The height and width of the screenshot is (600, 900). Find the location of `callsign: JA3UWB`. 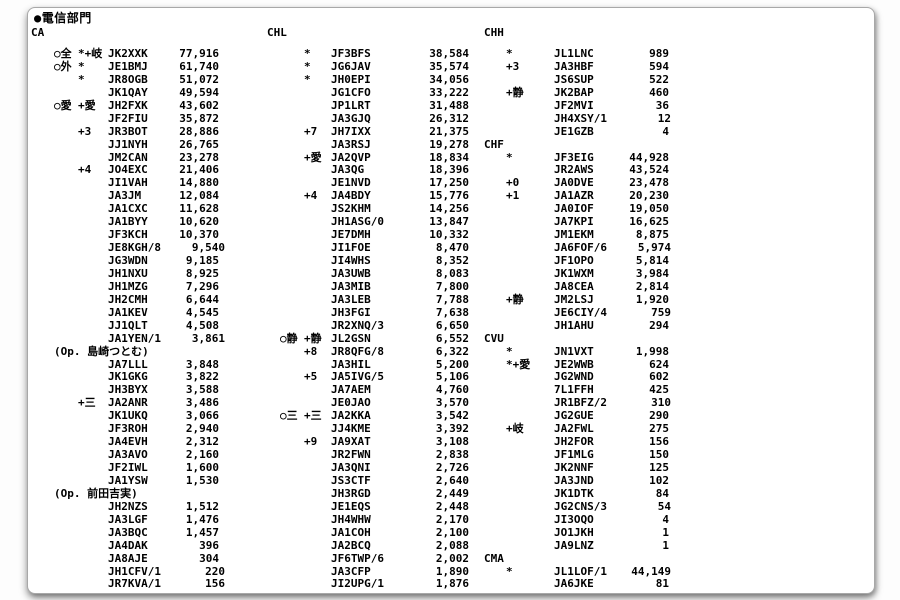

callsign: JA3UWB is located at coordinates (351, 273).